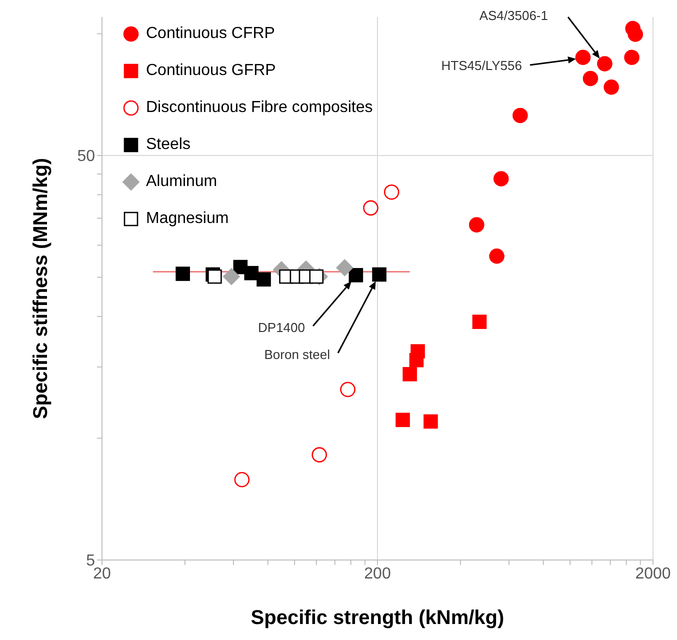 The width and height of the screenshot is (677, 640). I want to click on legend-label: Aluminum, so click(182, 181).